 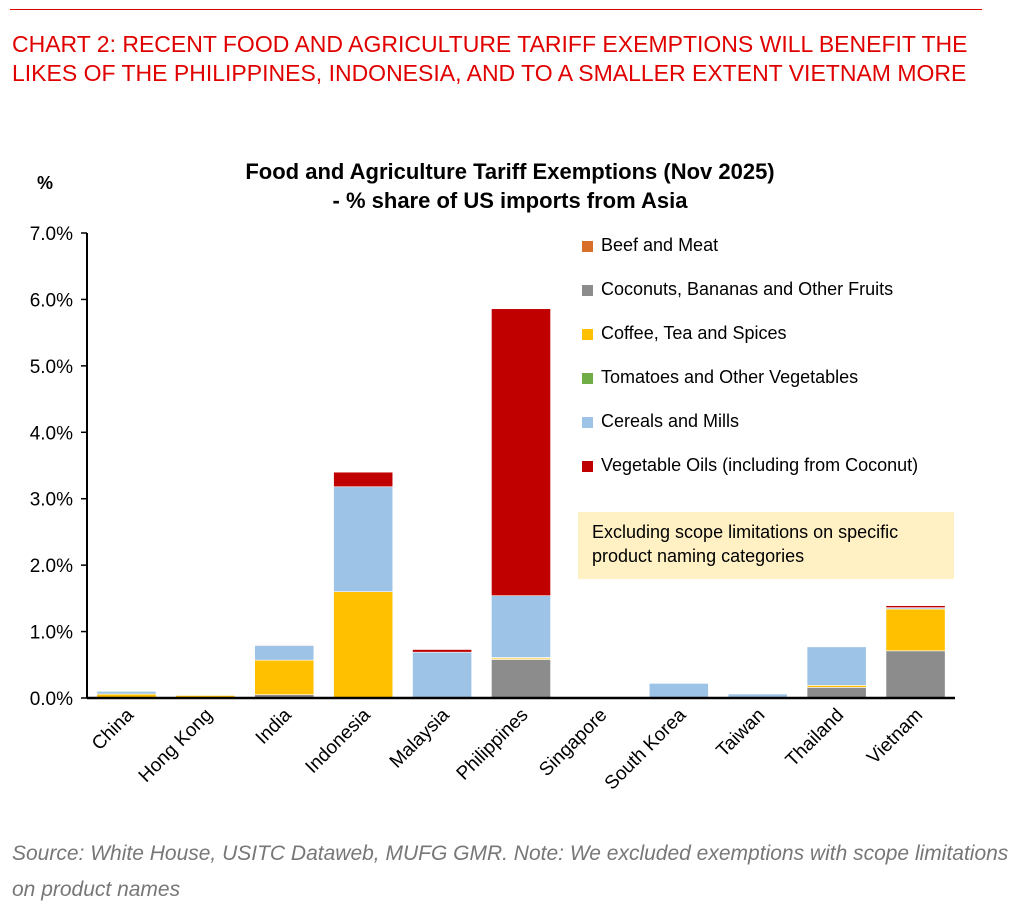 I want to click on x-tick-label: Vietnam, so click(x=895, y=737).